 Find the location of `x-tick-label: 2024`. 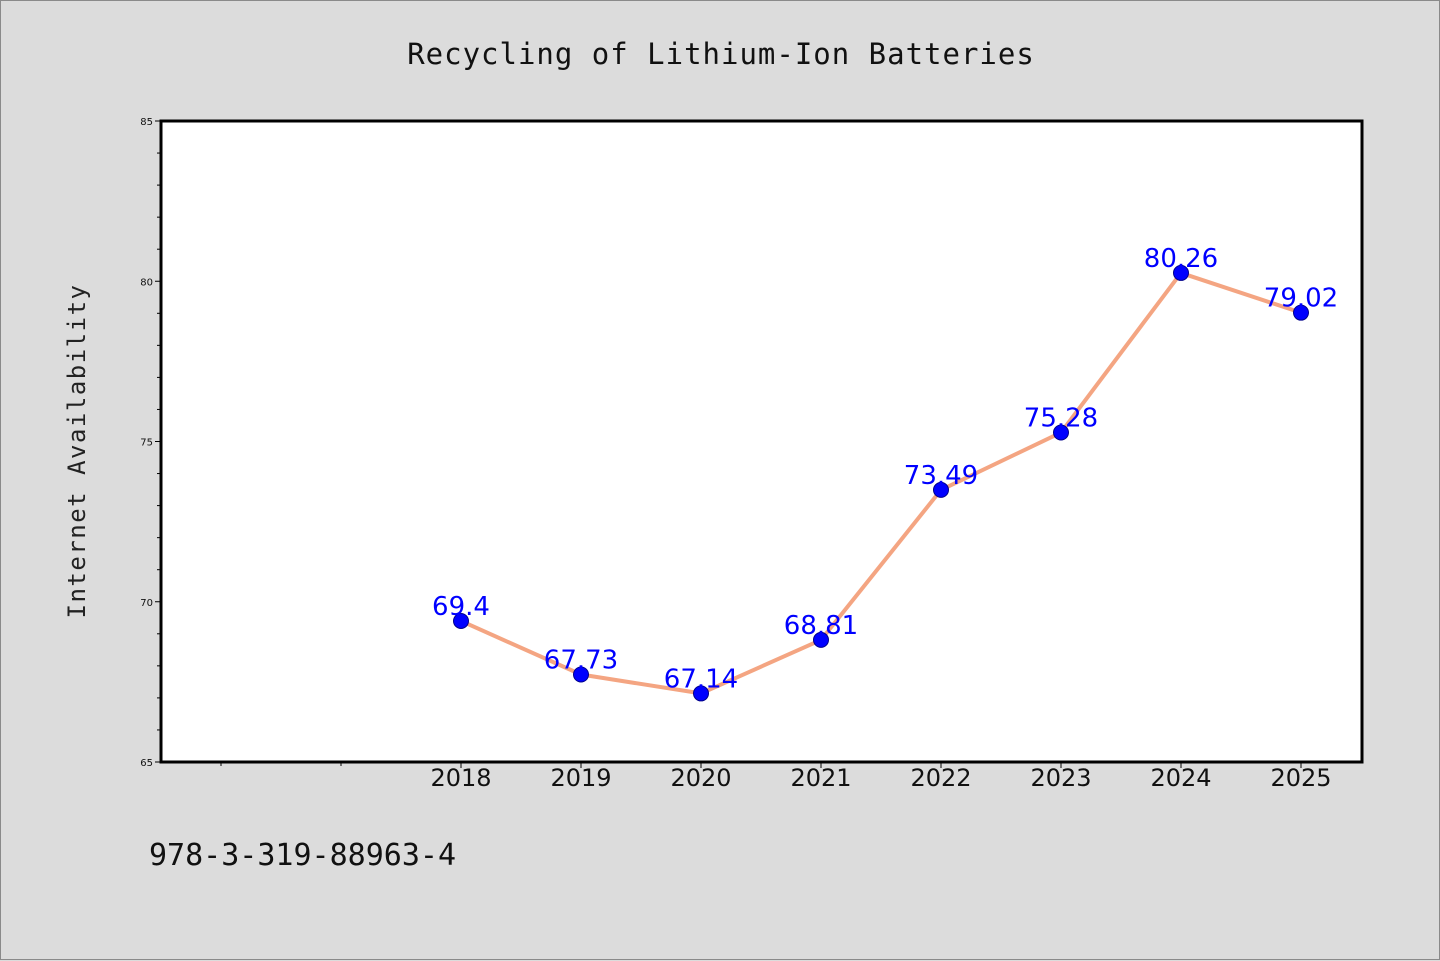

x-tick-label: 2024 is located at coordinates (1180, 778).